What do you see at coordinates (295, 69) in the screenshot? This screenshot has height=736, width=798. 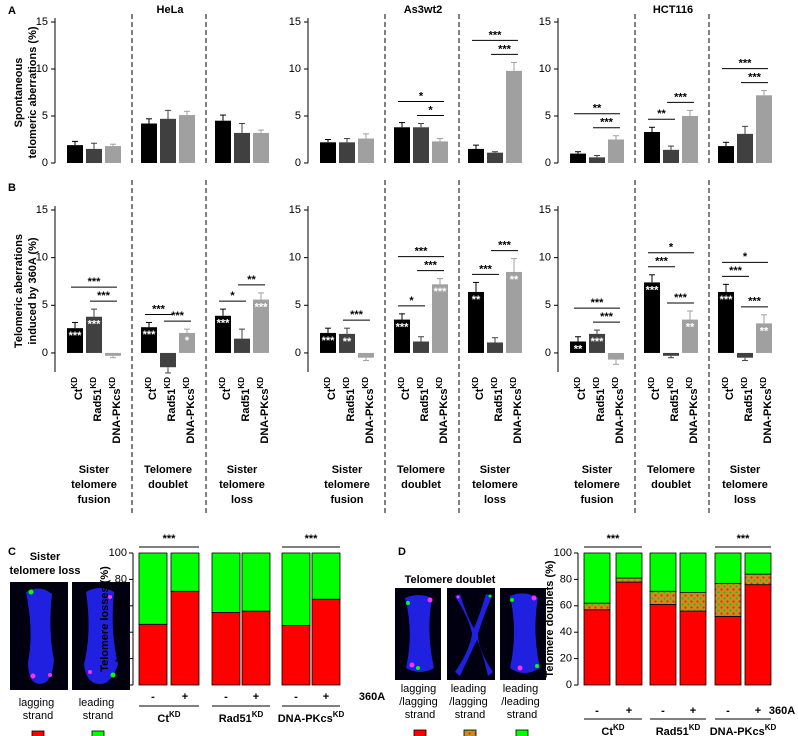 I see `y-tick-label: 10` at bounding box center [295, 69].